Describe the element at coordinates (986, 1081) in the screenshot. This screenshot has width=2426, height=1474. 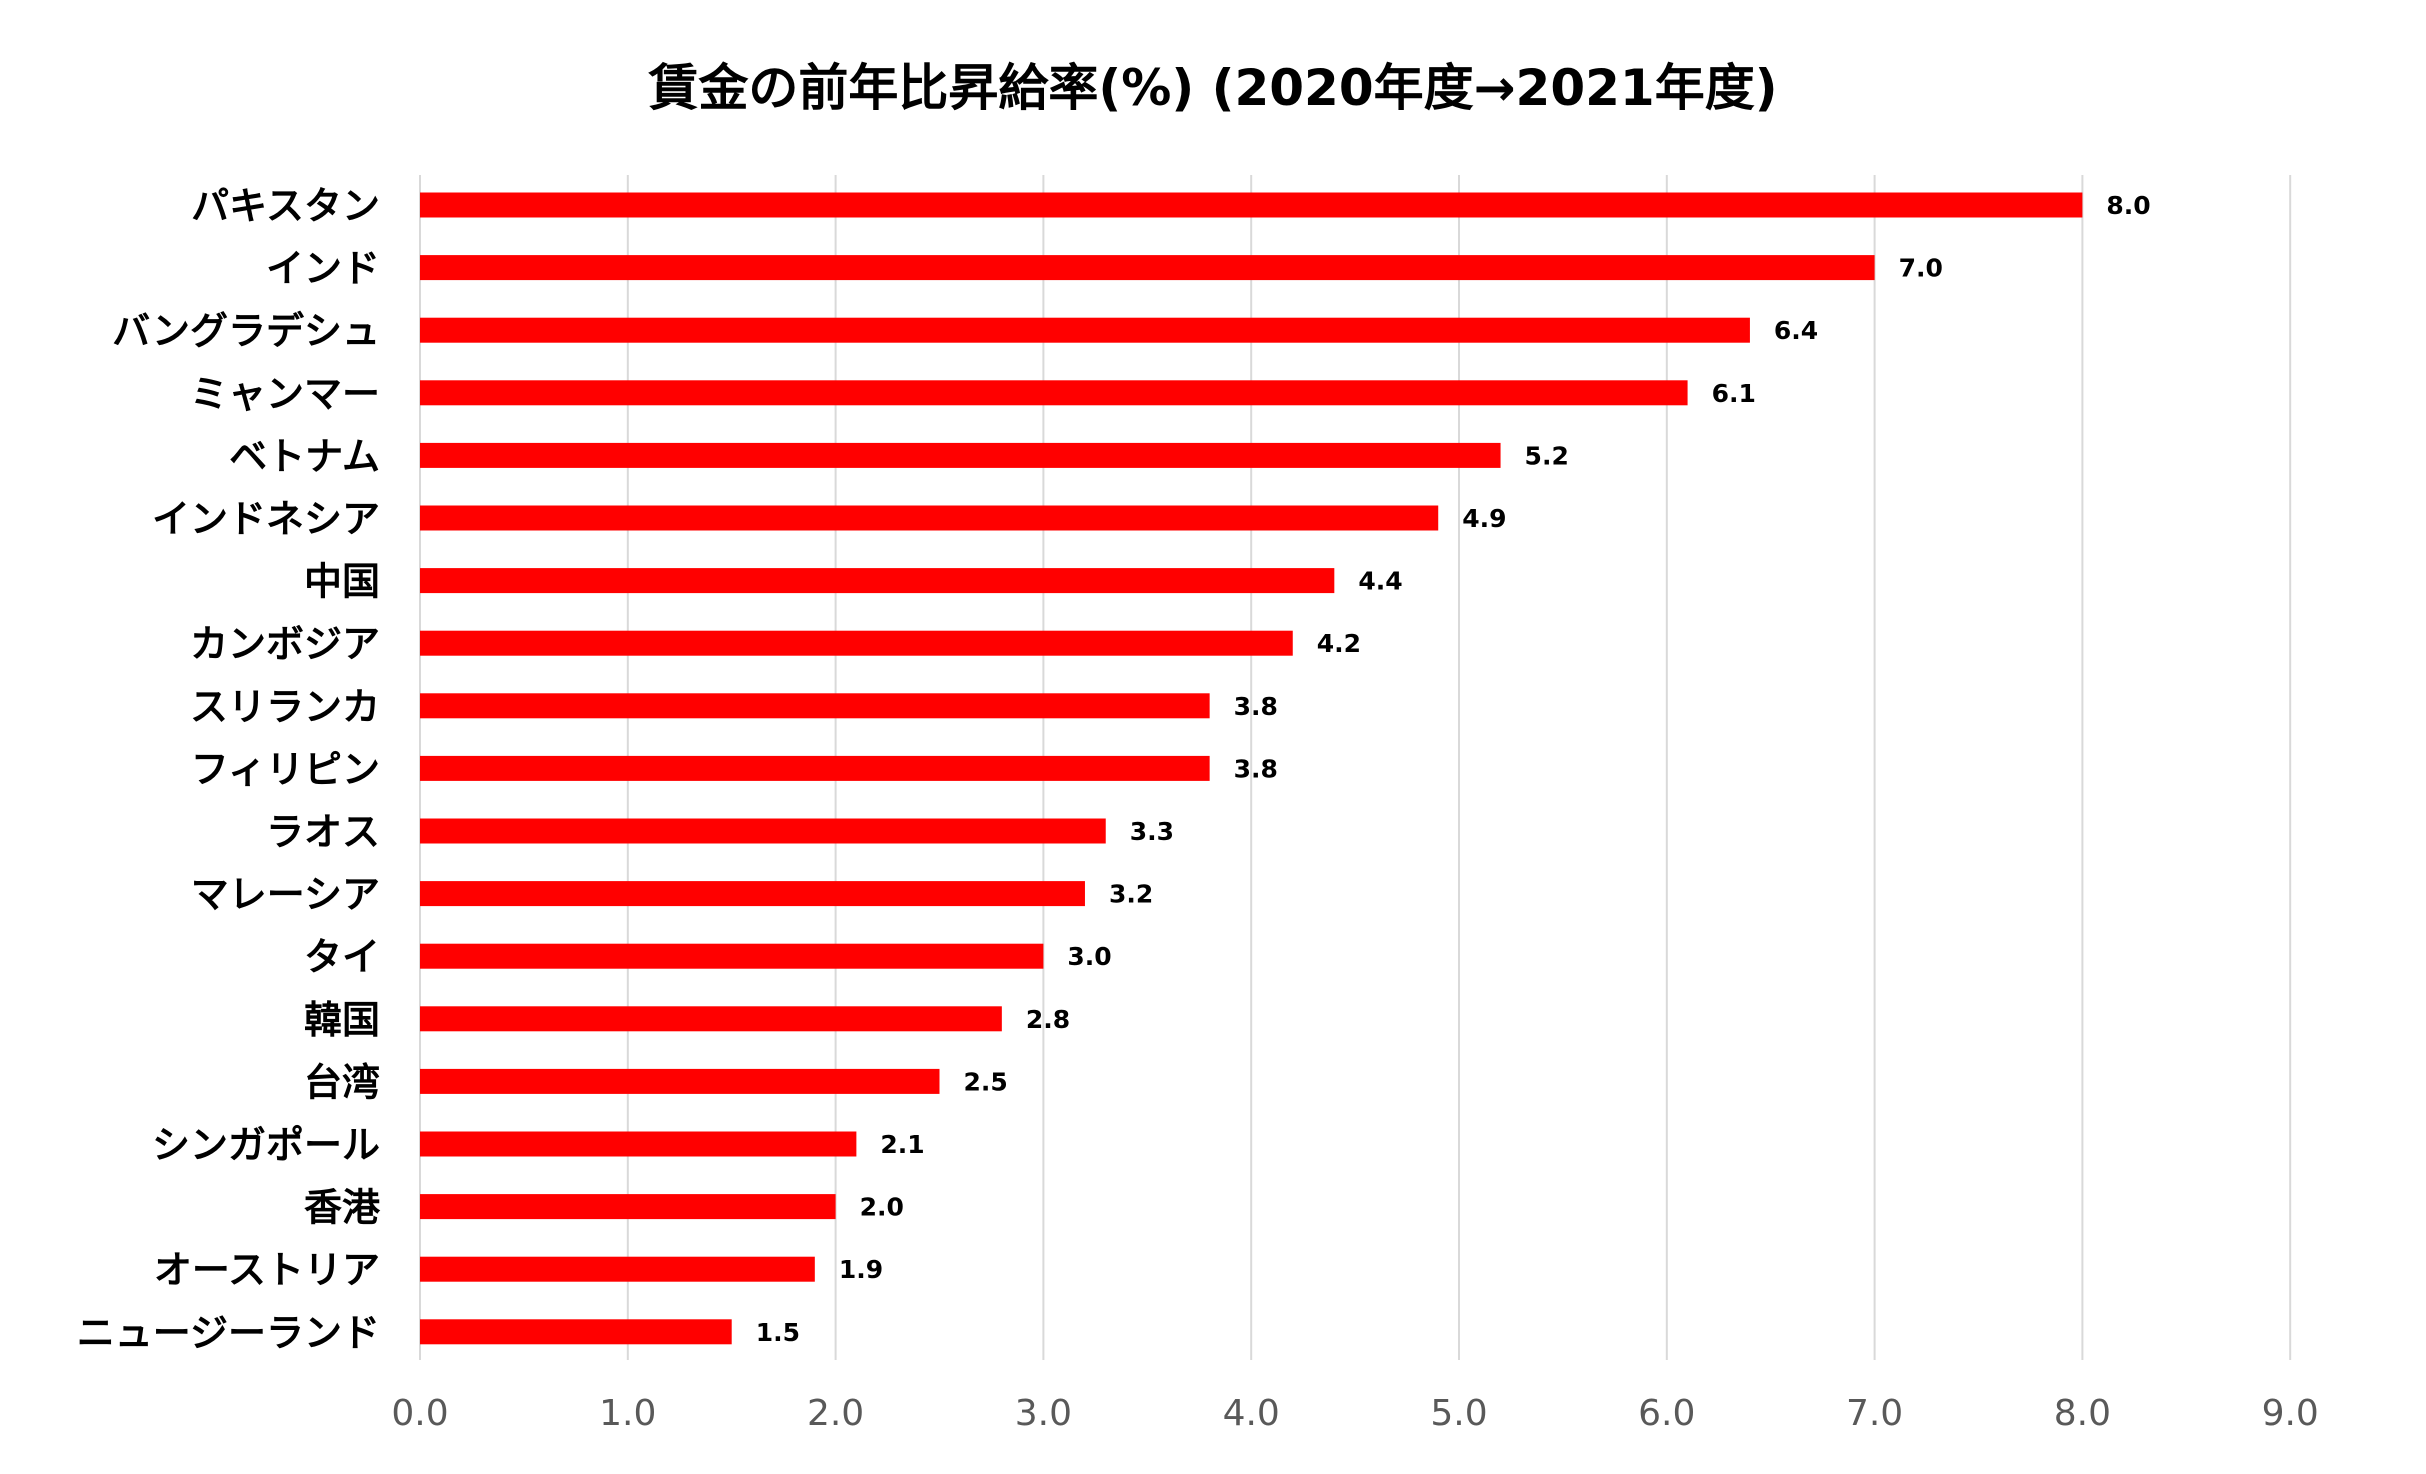
I see `bar-data-label: 2.5` at that location.